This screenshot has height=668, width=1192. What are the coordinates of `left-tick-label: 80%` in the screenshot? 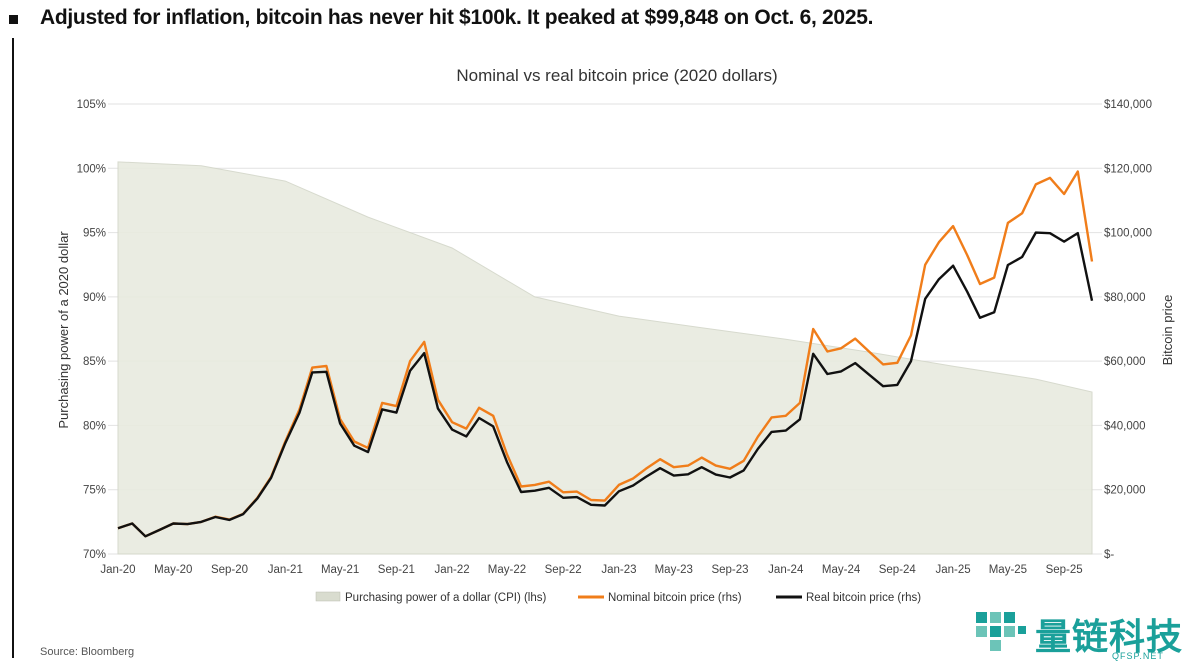 It's located at (94, 426).